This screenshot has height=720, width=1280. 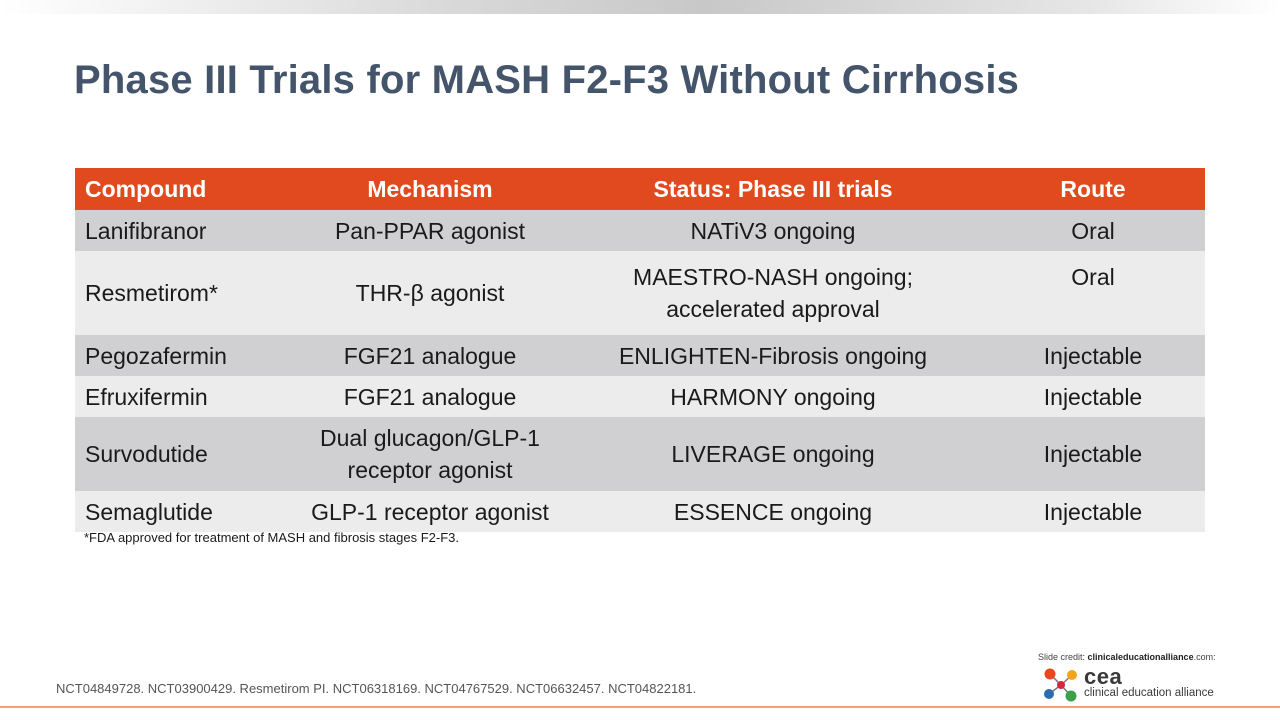 I want to click on credit-prefix: Slide credit:, so click(x=1063, y=657).